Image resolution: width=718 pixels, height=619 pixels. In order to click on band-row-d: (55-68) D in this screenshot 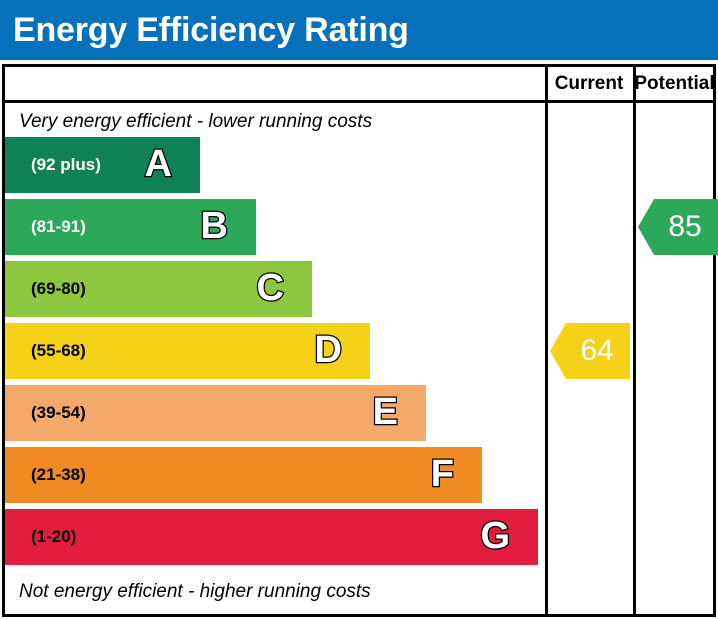, I will do `click(187, 351)`.